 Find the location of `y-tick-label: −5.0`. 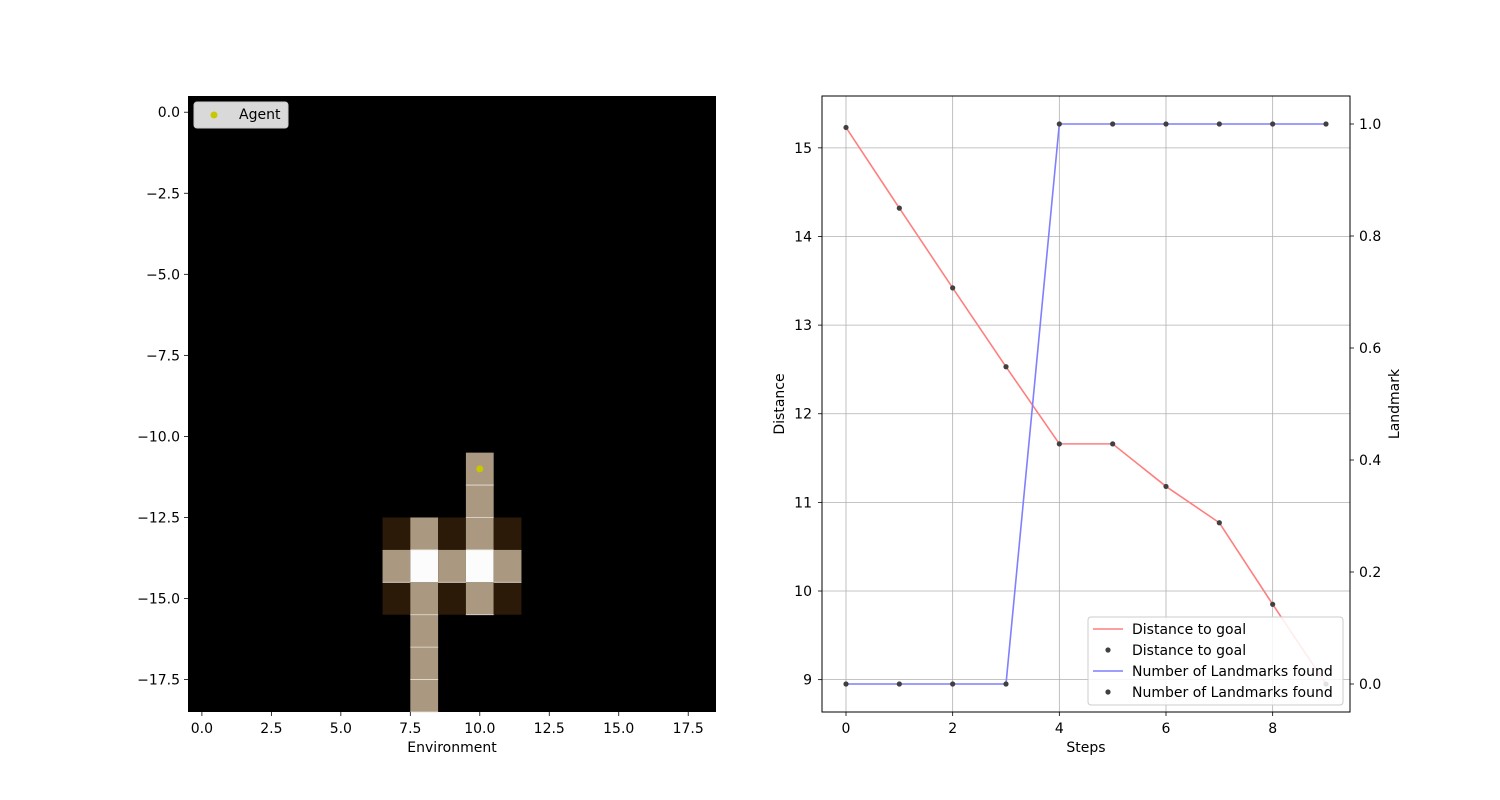

y-tick-label: −5.0 is located at coordinates (163, 275).